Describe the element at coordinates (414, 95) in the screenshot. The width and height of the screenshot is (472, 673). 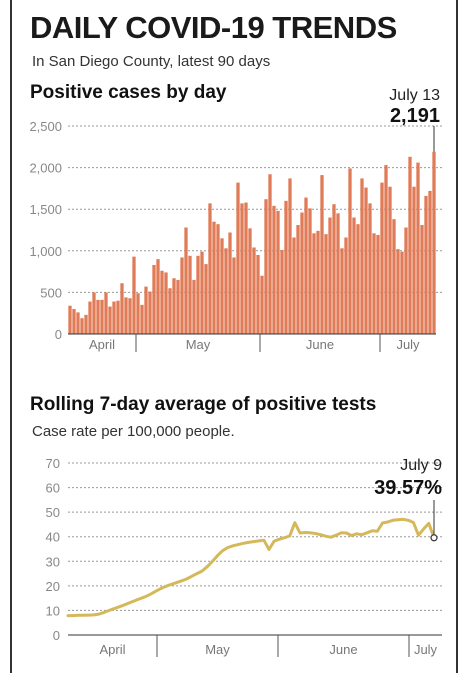
I see `annotation-date: July 13` at that location.